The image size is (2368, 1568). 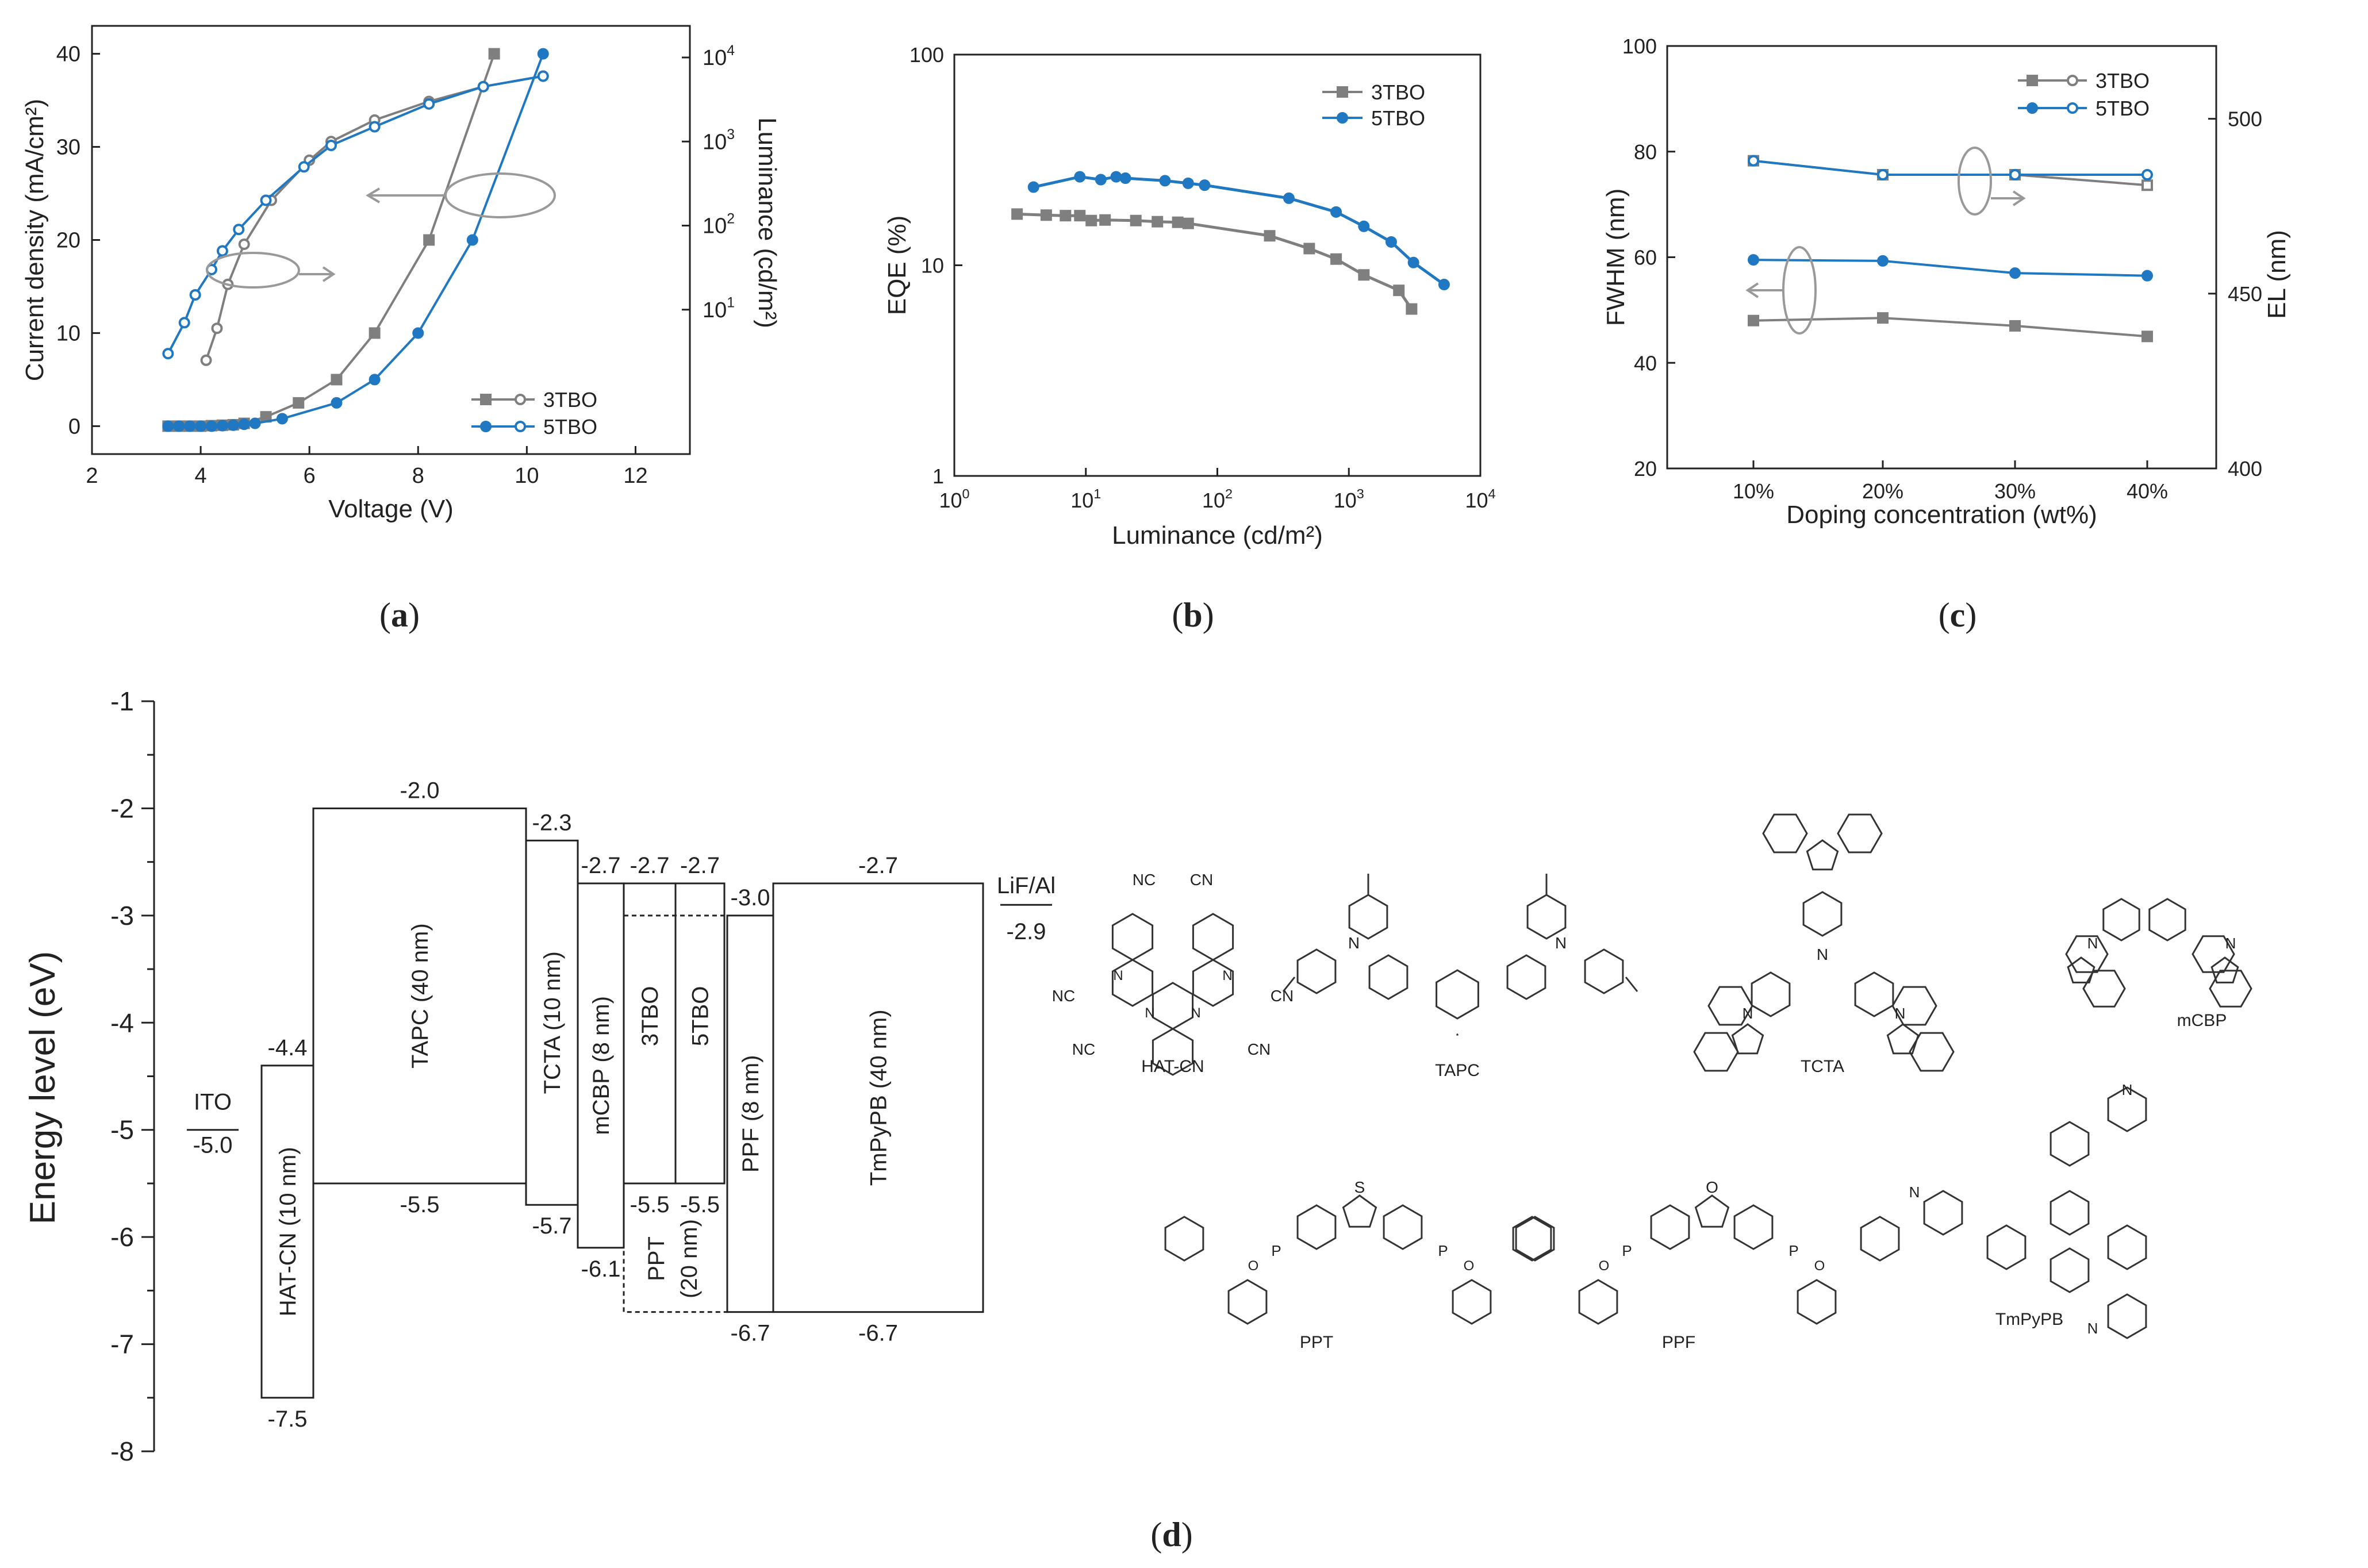 I want to click on homo-value: -5.7, so click(x=552, y=1226).